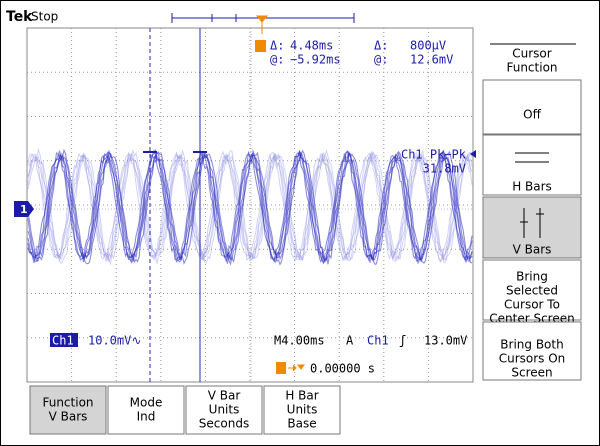  What do you see at coordinates (445, 341) in the screenshot?
I see `trigger-level: 13.0mV` at bounding box center [445, 341].